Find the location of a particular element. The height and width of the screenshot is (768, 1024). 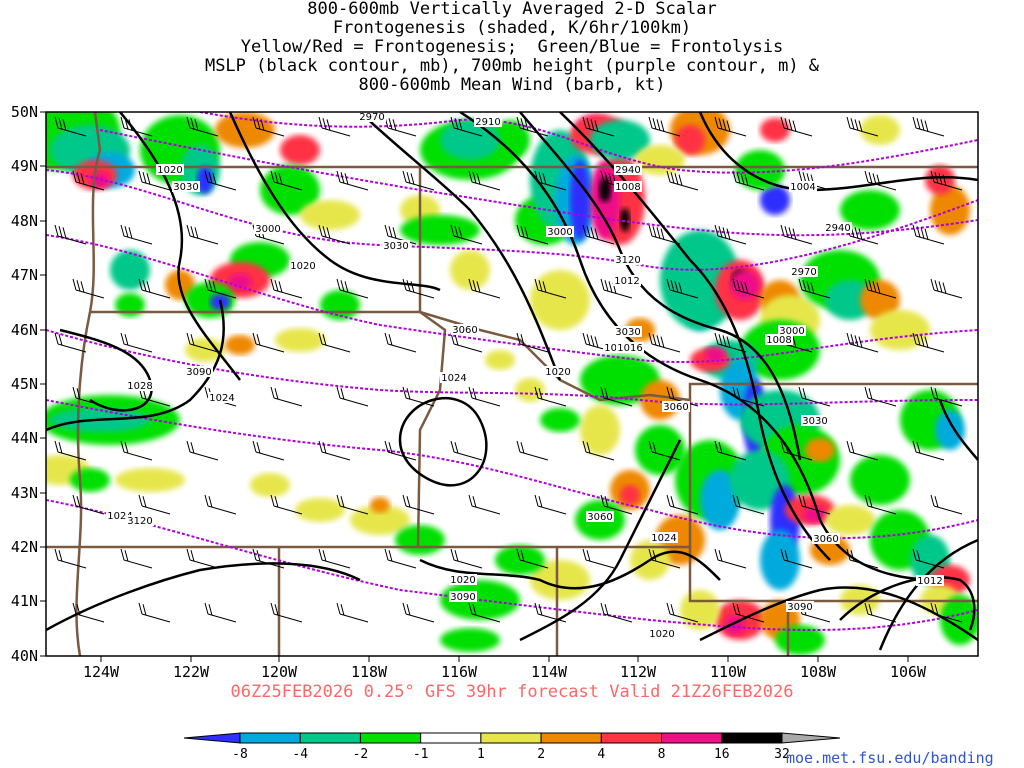

lon-label: 110W is located at coordinates (728, 672).